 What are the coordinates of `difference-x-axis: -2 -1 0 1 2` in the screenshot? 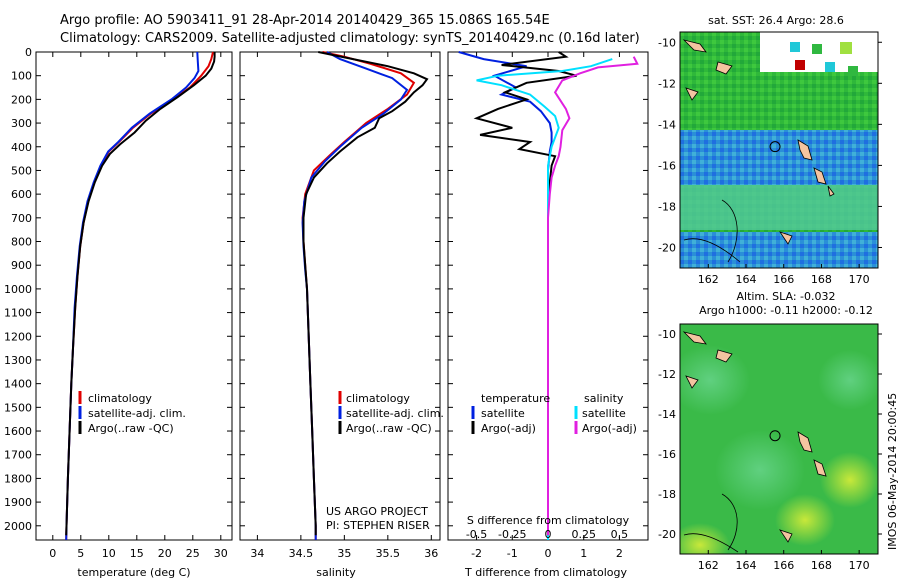 It's located at (547, 306).